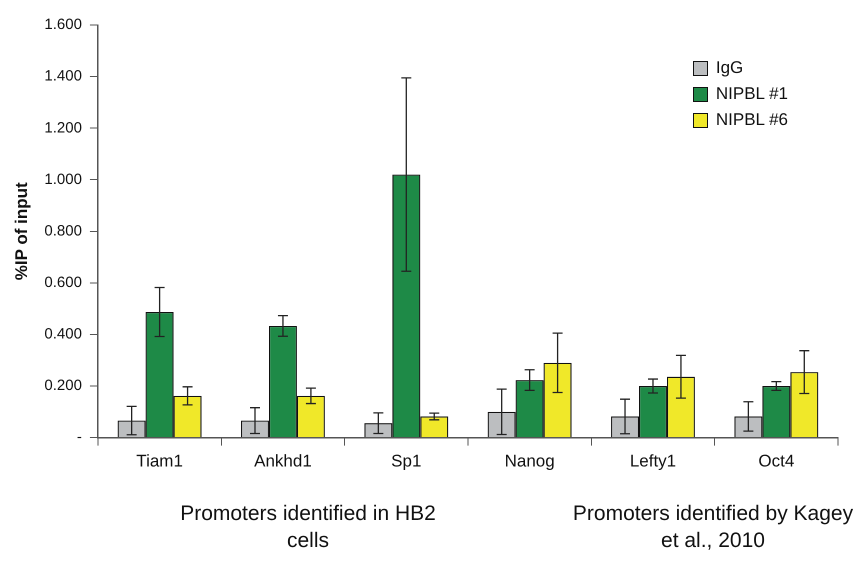 The image size is (856, 568). Describe the element at coordinates (63, 127) in the screenshot. I see `y-tick-label: 1.200` at that location.